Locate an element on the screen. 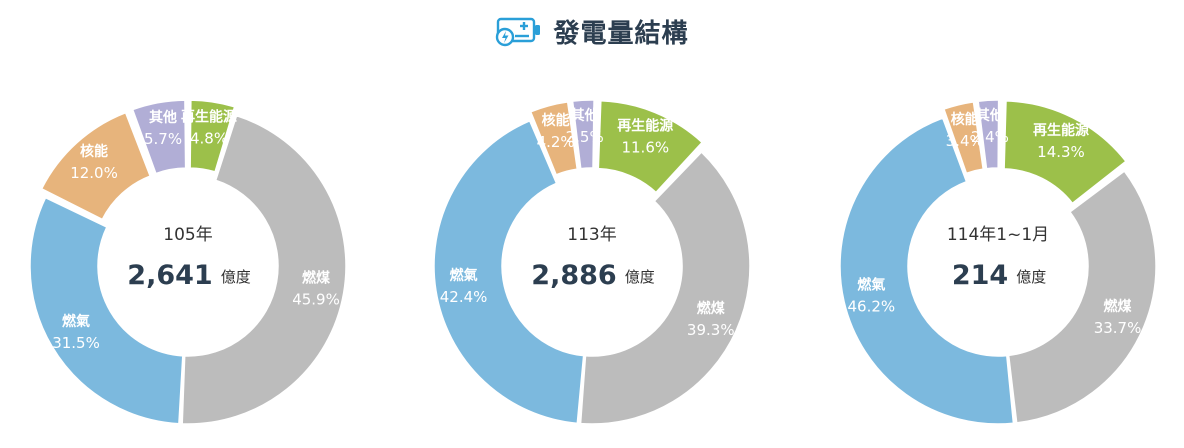 Image resolution: width=1184 pixels, height=448 pixels. slice-percent-gas: 42.4% is located at coordinates (464, 297).